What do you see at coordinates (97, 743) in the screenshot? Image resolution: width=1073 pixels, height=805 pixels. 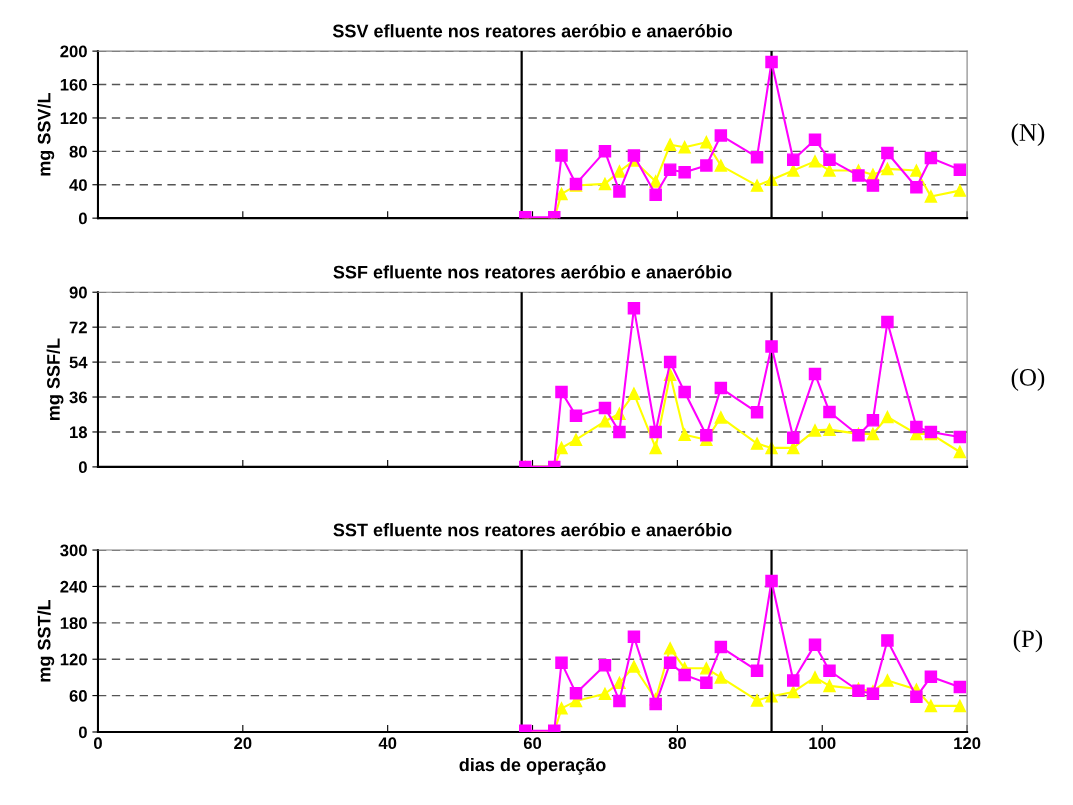 I see `x-tick-label: 0` at bounding box center [97, 743].